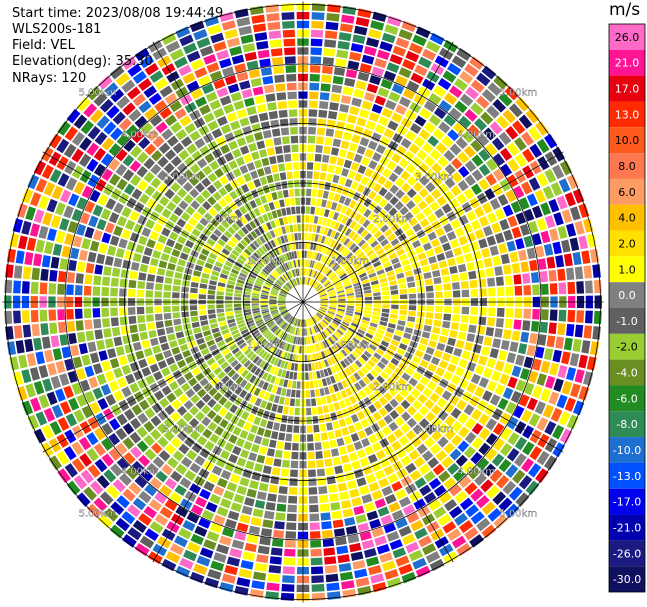 This screenshot has width=647, height=607. What do you see at coordinates (627, 243) in the screenshot?
I see `colorbar-swatch` at bounding box center [627, 243].